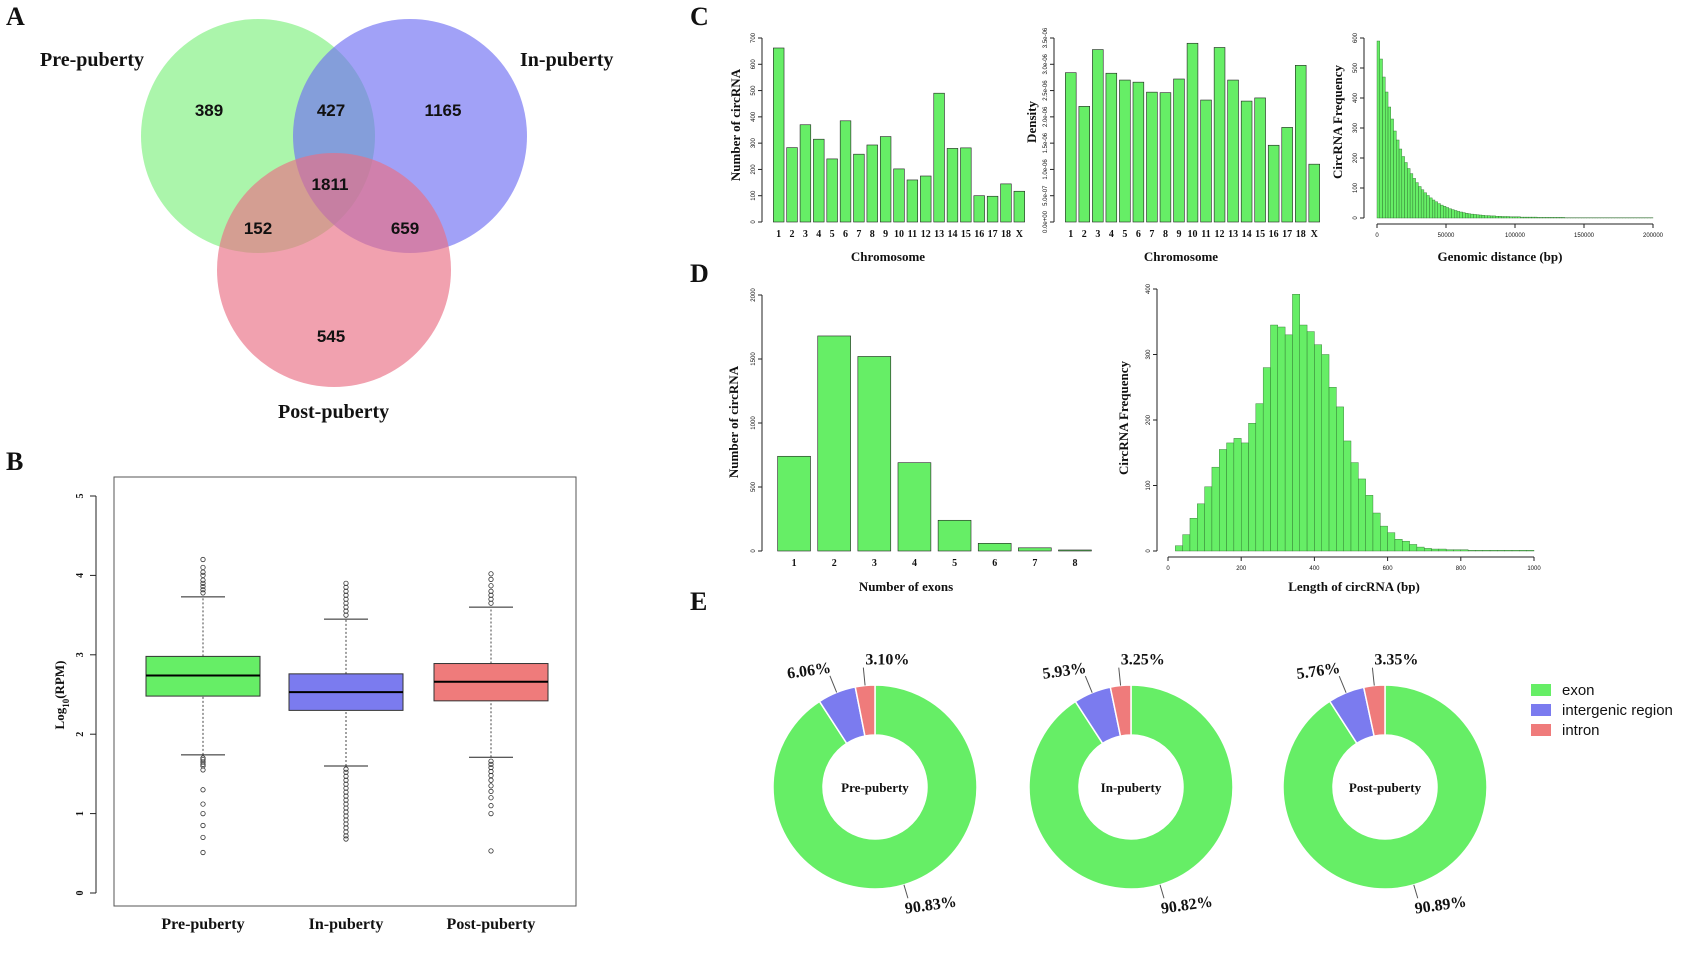 This screenshot has width=1689, height=954. Describe the element at coordinates (1578, 690) in the screenshot. I see `legend-label-exon: exon` at that location.